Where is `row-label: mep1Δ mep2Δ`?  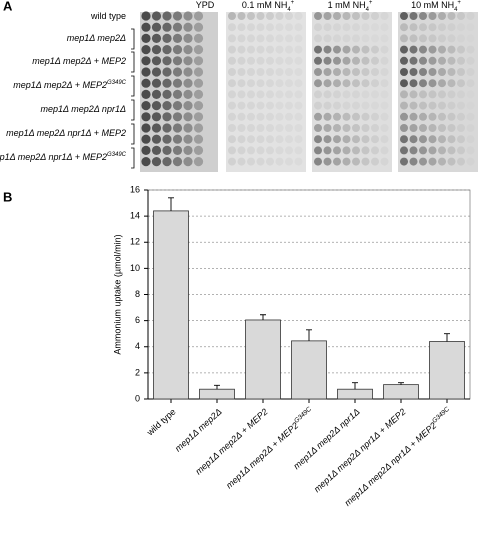
row-label: mep1Δ mep2Δ is located at coordinates (96, 38).